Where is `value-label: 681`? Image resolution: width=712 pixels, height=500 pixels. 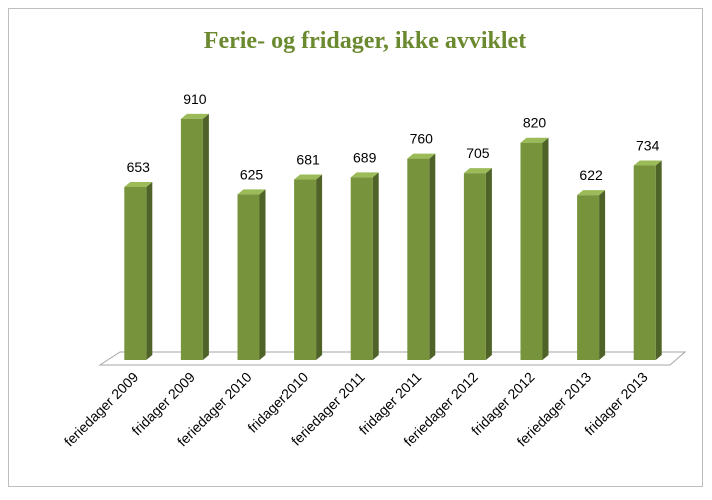 value-label: 681 is located at coordinates (308, 160).